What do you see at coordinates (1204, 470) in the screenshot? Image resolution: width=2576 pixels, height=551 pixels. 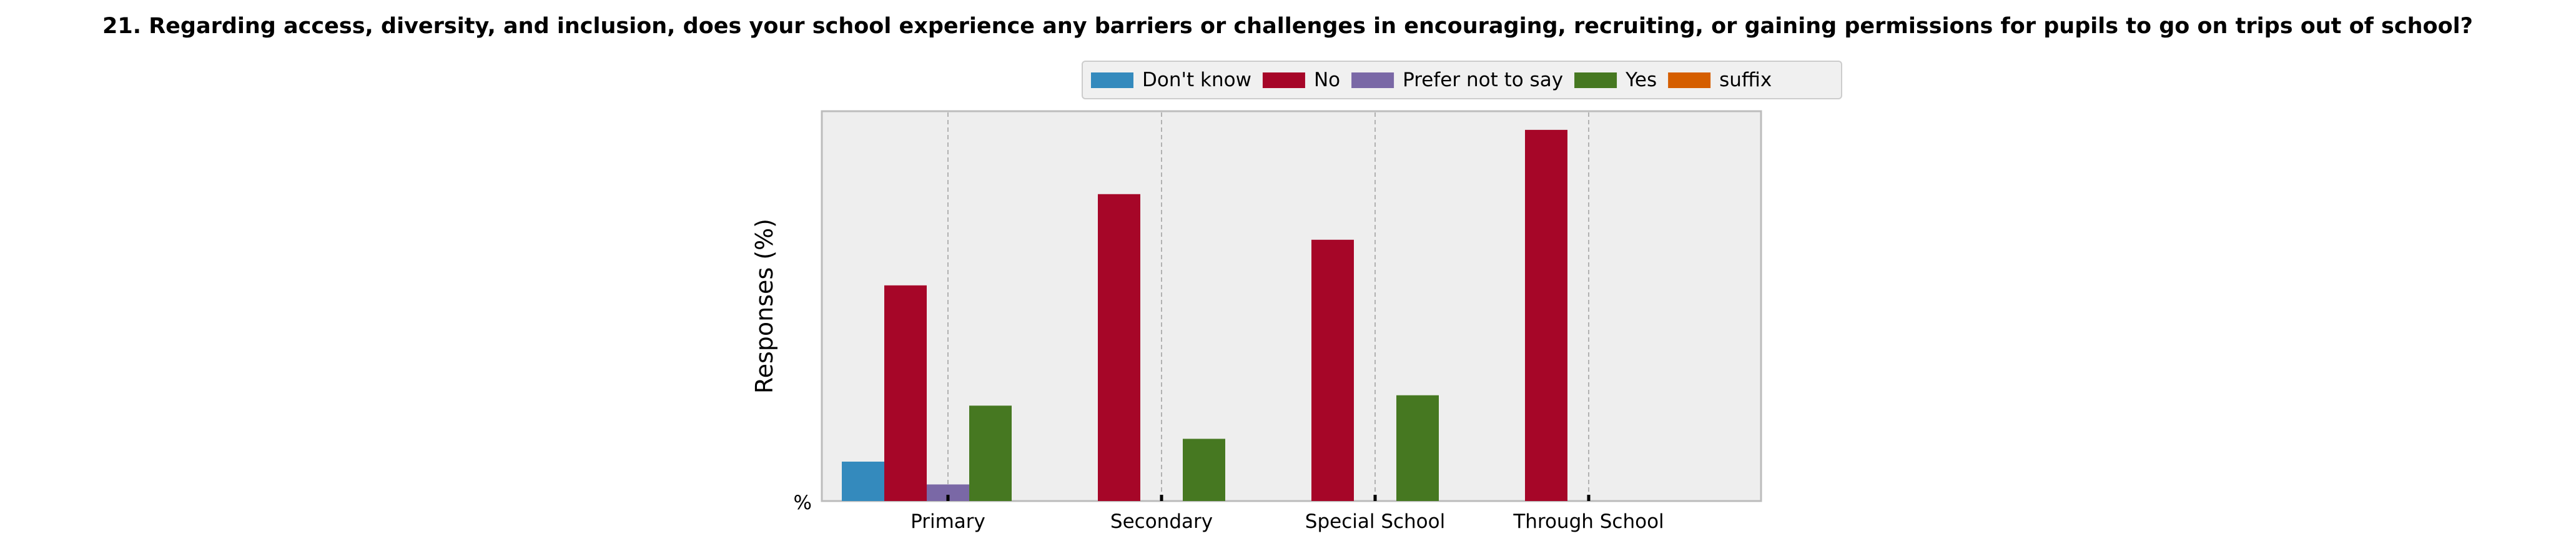 I see `bar-secondary-yes` at bounding box center [1204, 470].